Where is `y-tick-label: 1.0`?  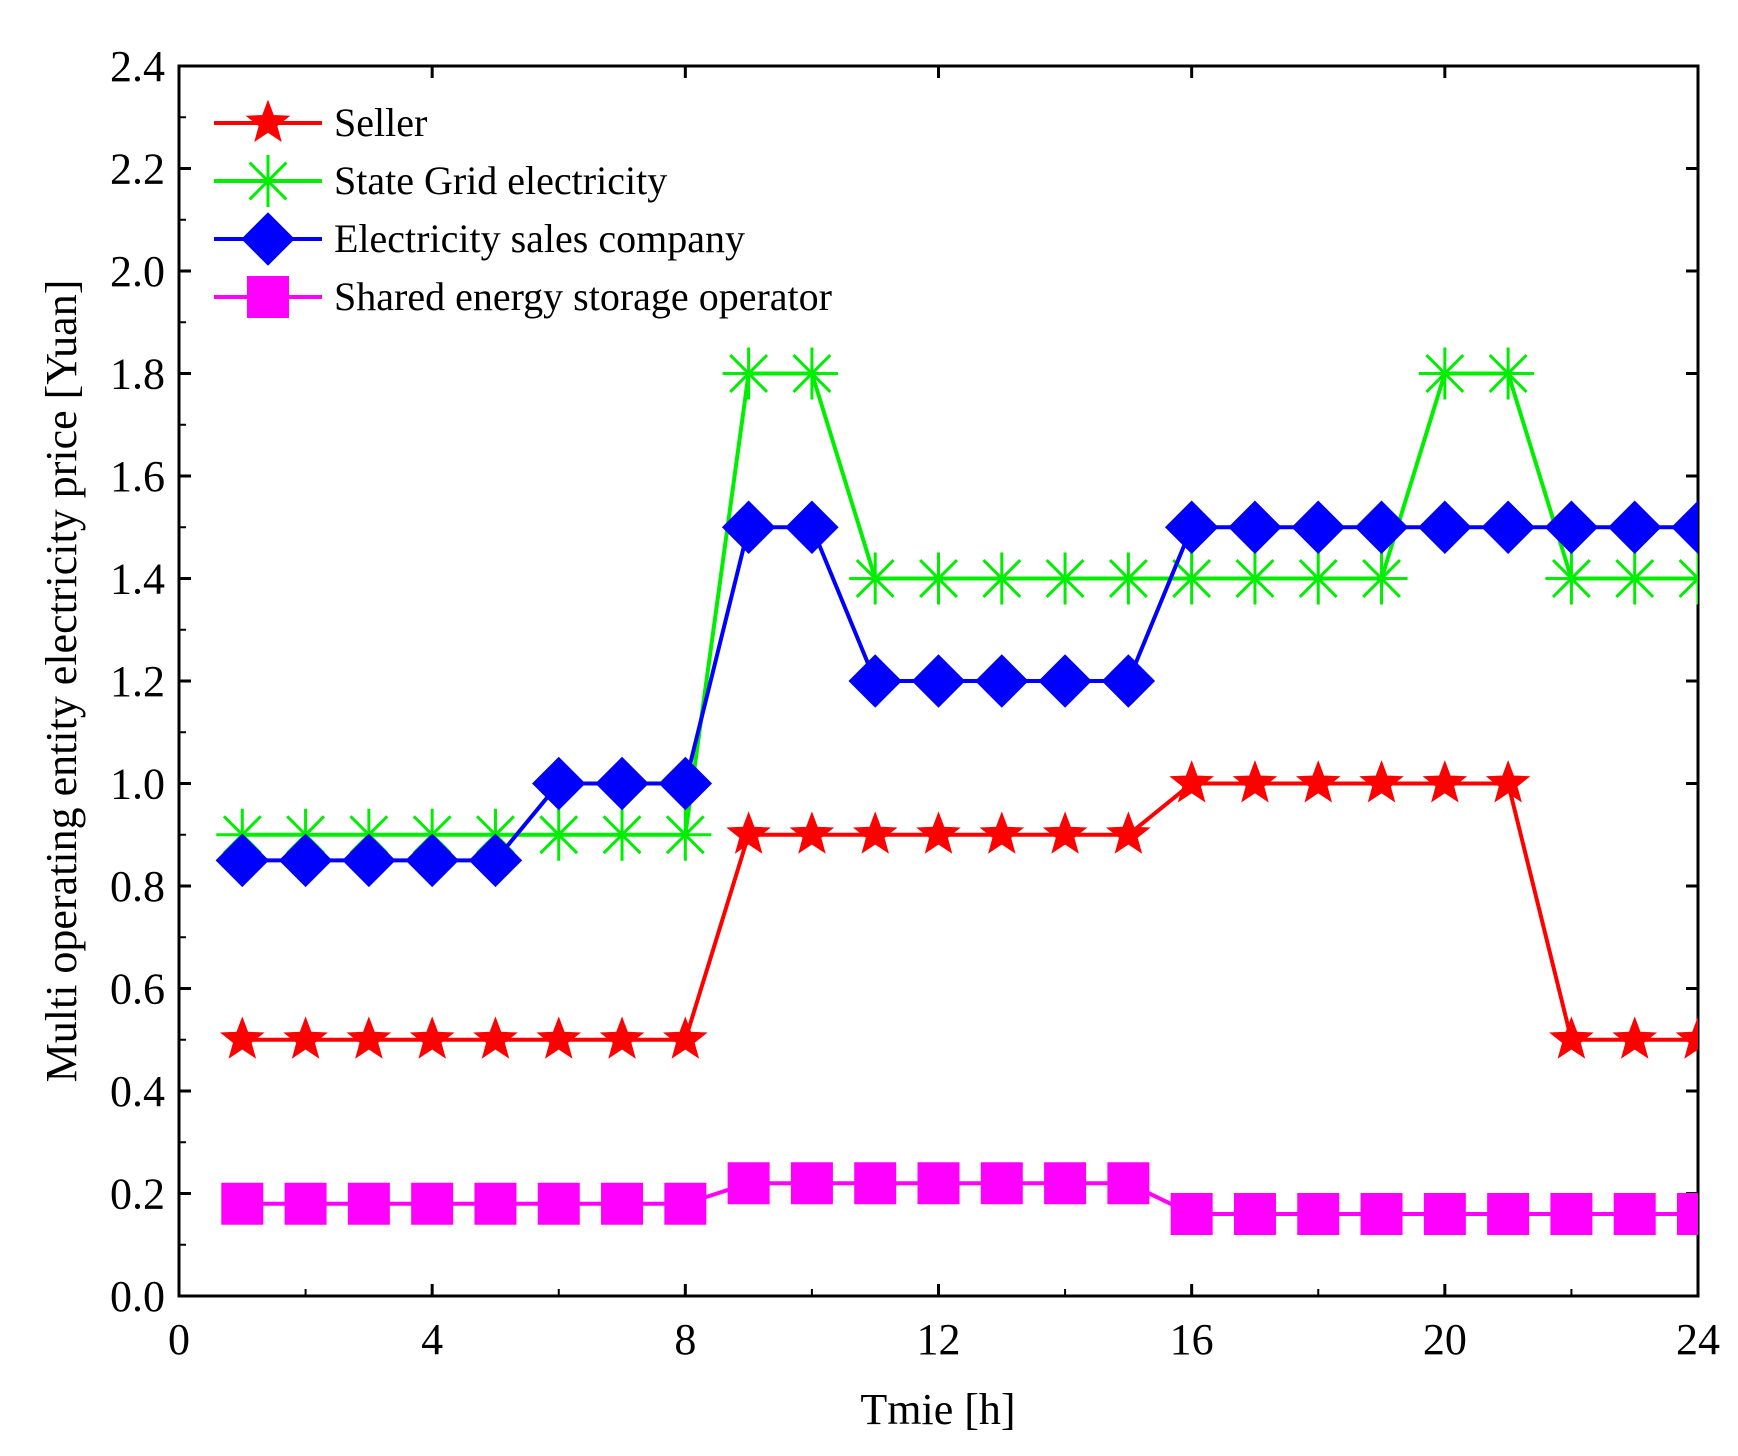 y-tick-label: 1.0 is located at coordinates (137, 784).